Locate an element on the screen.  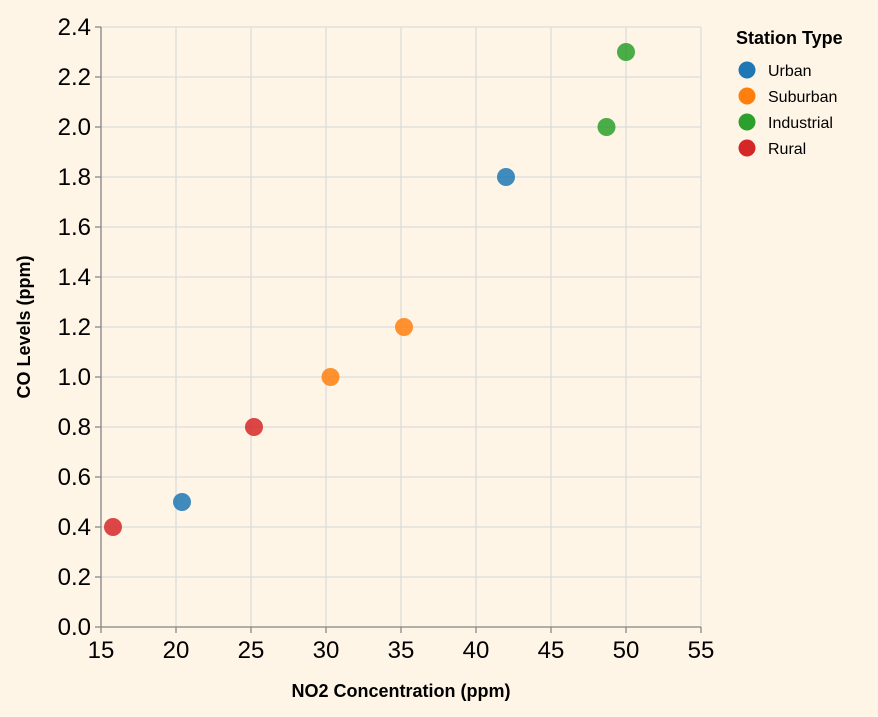
legend-title: Station Type is located at coordinates (789, 38).